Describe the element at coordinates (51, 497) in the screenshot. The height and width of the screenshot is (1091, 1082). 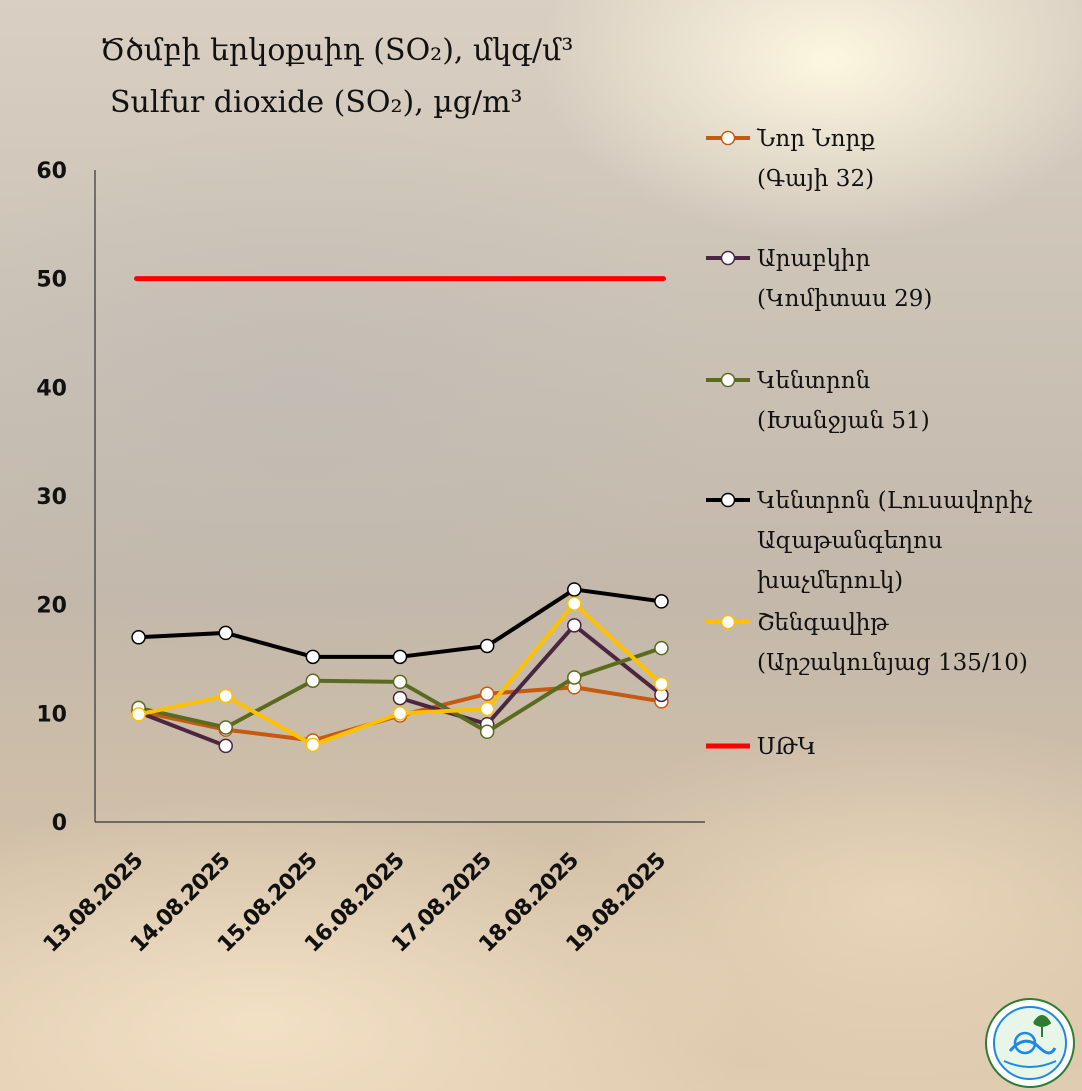
I see `y-tick-label: 30` at that location.